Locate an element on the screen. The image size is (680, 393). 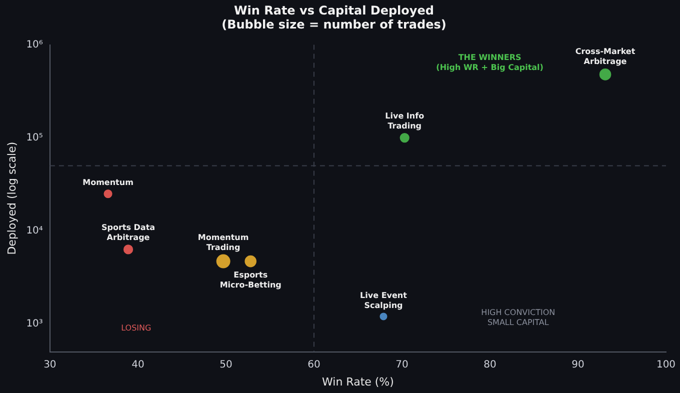
series-label: Momentum Trading is located at coordinates (223, 242).